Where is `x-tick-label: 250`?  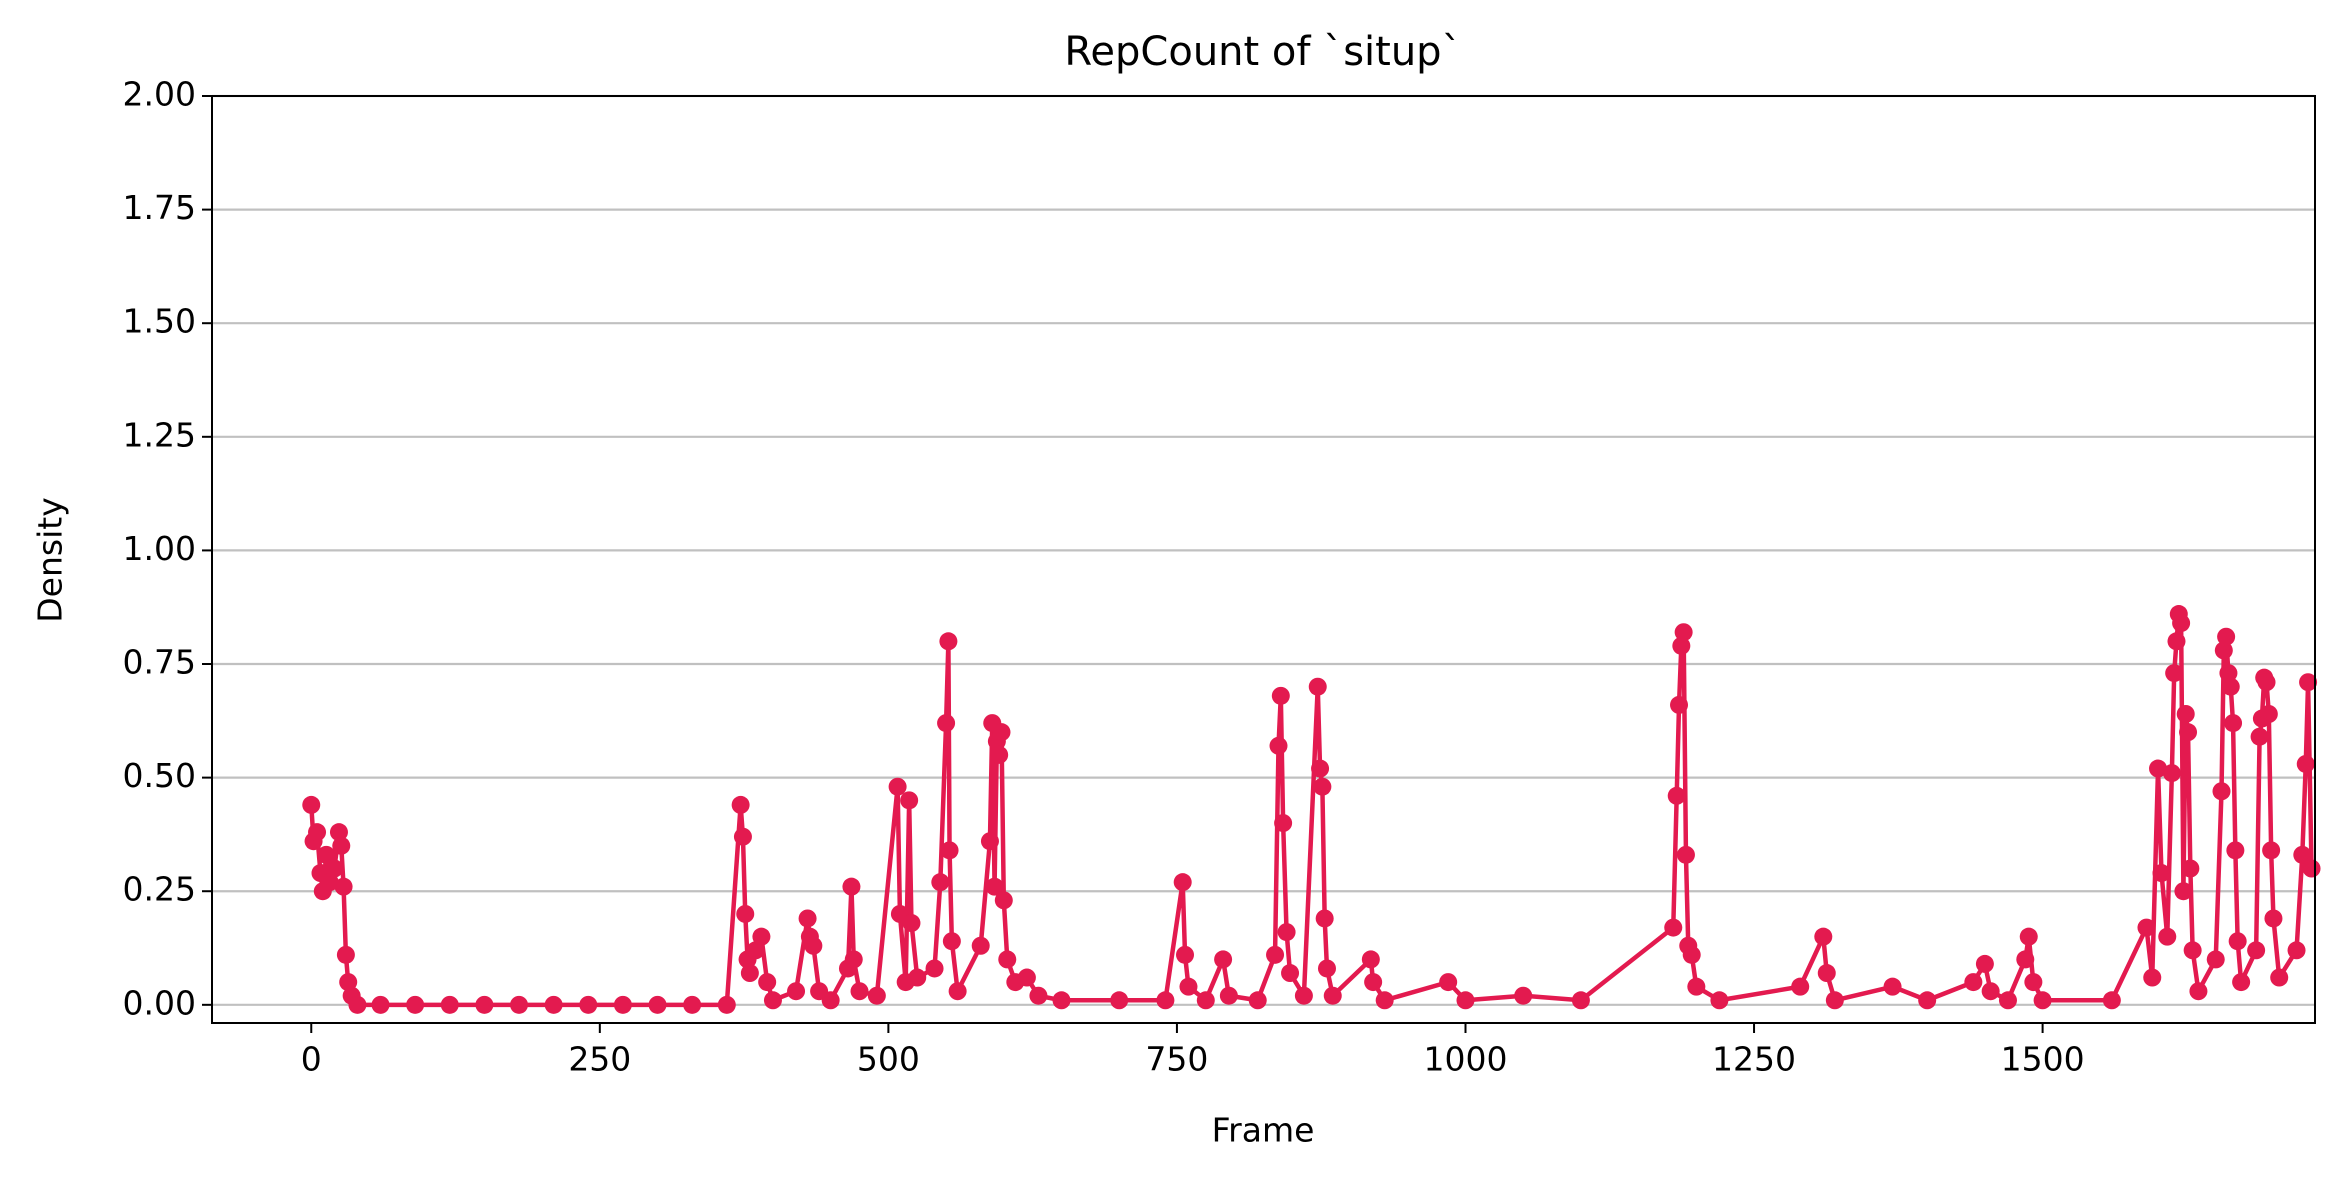 x-tick-label: 250 is located at coordinates (599, 1059).